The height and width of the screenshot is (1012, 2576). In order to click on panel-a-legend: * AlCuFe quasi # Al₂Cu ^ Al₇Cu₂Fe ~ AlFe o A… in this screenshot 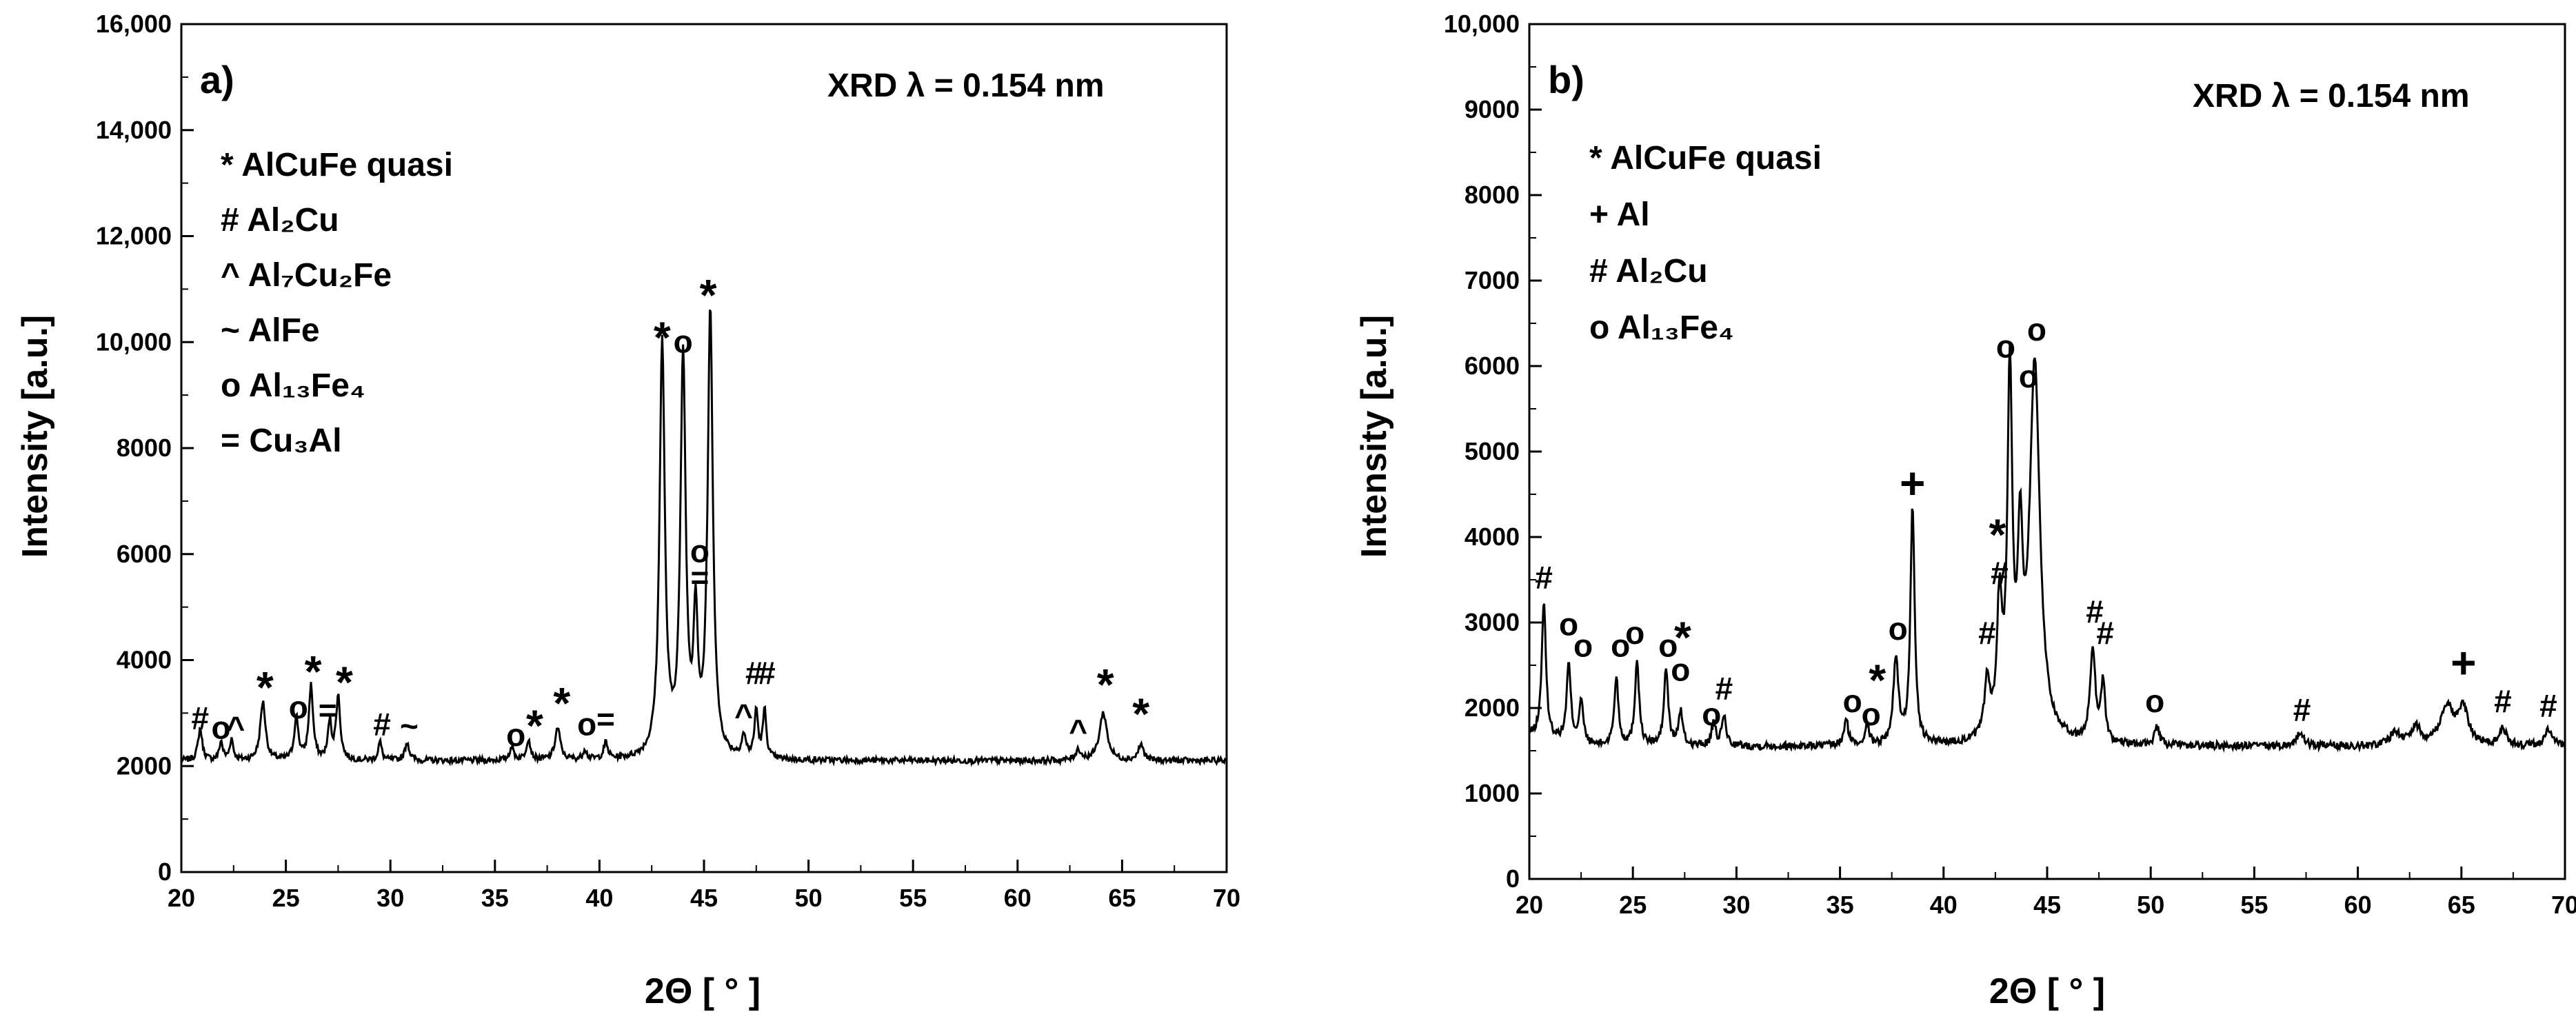, I will do `click(337, 303)`.